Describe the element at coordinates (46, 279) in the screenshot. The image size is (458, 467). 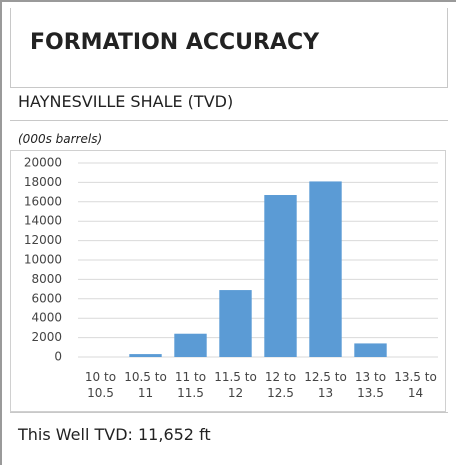
I see `y-tick-label: 8000` at that location.